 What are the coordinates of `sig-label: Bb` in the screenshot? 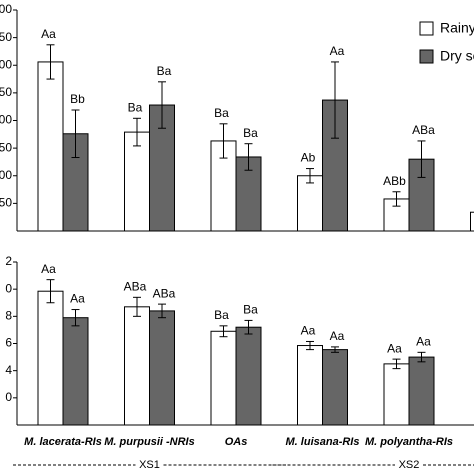 It's located at (77, 99).